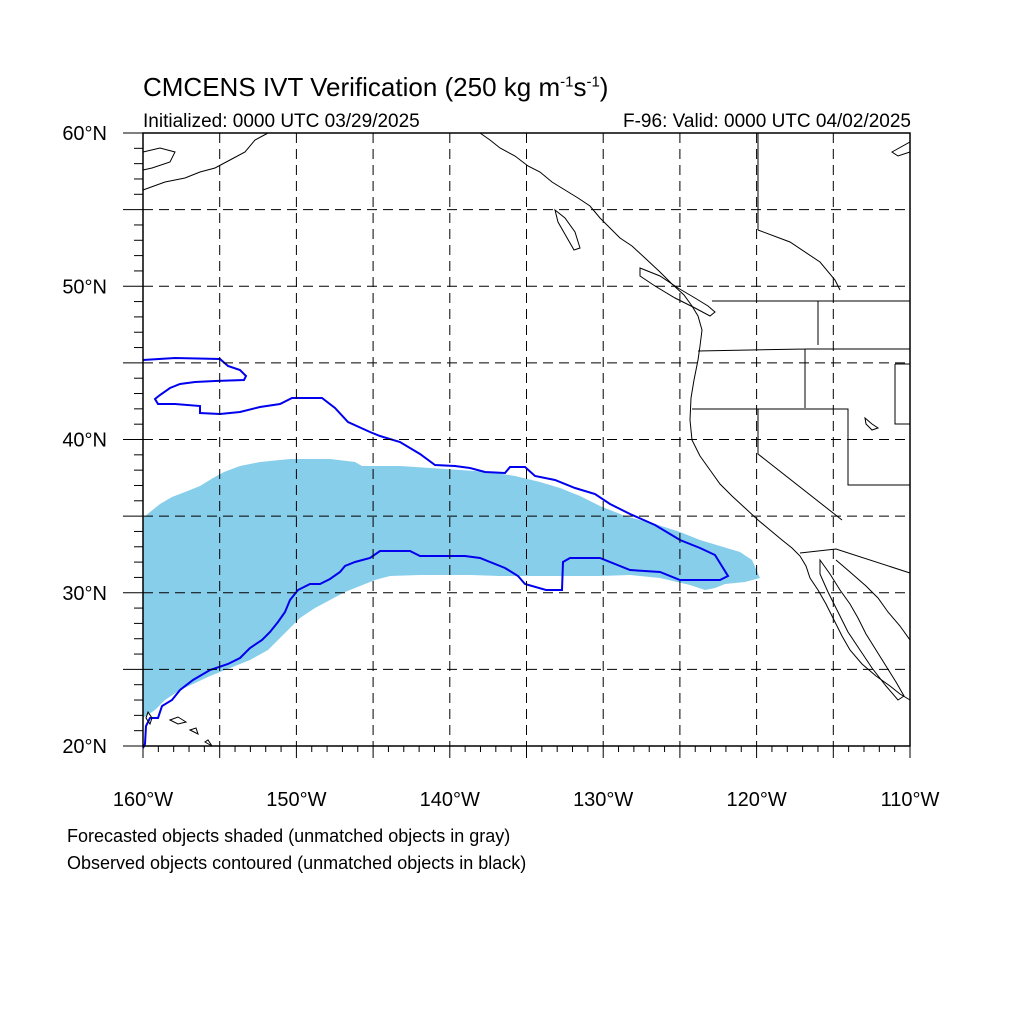 This screenshot has height=1024, width=1024. What do you see at coordinates (143, 800) in the screenshot?
I see `x-tick-label: 160°W` at bounding box center [143, 800].